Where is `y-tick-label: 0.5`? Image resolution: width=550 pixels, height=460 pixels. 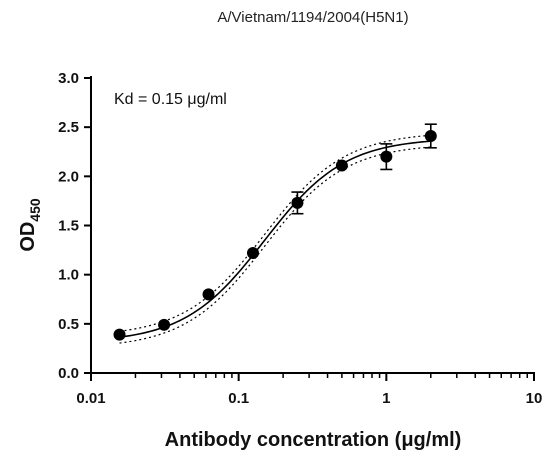
y-tick-label: 0.5 is located at coordinates (68, 324).